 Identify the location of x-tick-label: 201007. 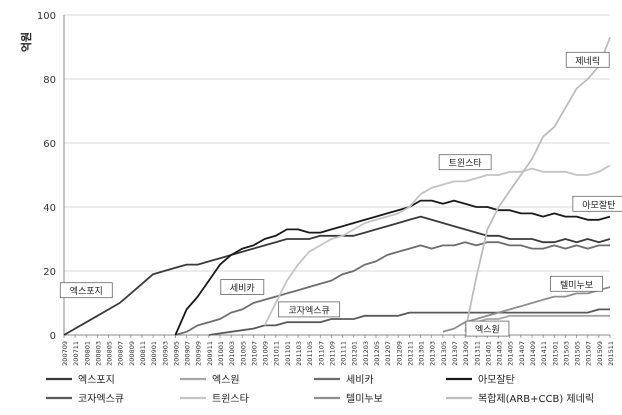
(254, 353).